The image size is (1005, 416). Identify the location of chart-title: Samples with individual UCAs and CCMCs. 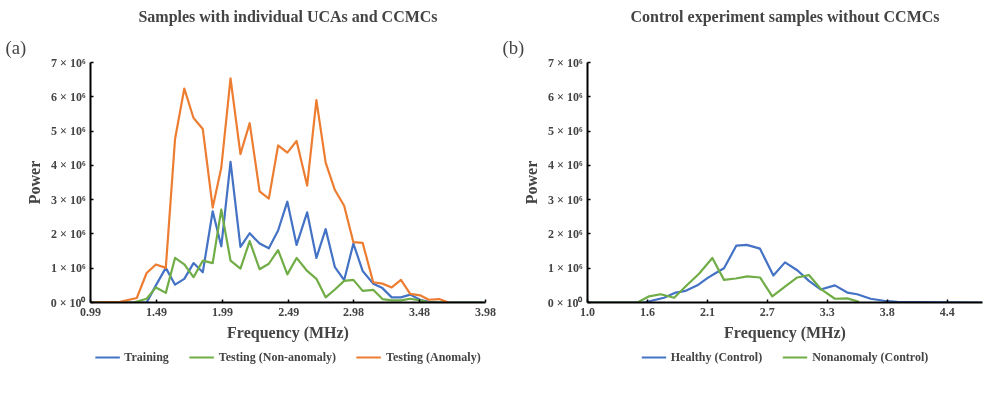
(288, 16).